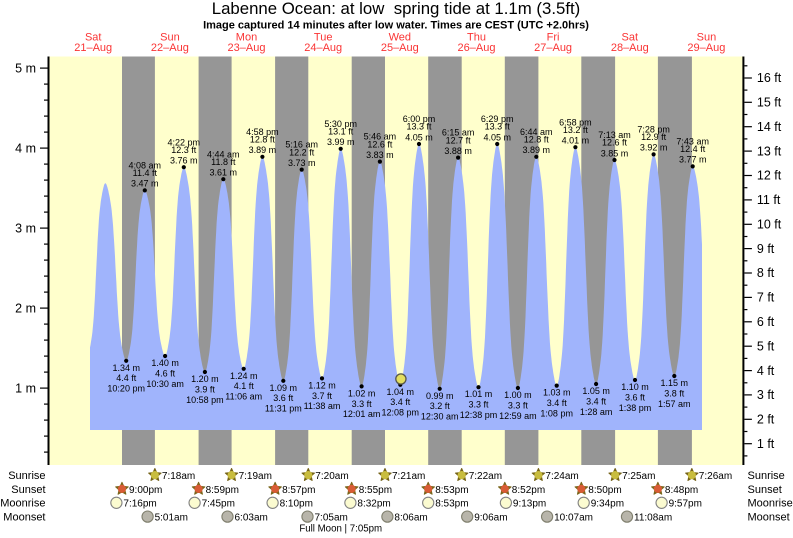 The image size is (793, 538). I want to click on svg-text: 12.9 ft, so click(654, 137).